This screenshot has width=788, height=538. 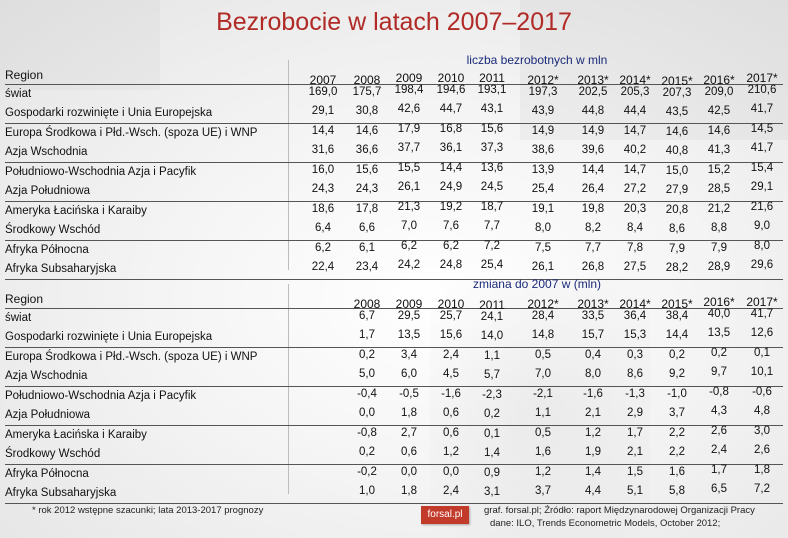 What do you see at coordinates (762, 168) in the screenshot?
I see `value-cell: 15,4` at bounding box center [762, 168].